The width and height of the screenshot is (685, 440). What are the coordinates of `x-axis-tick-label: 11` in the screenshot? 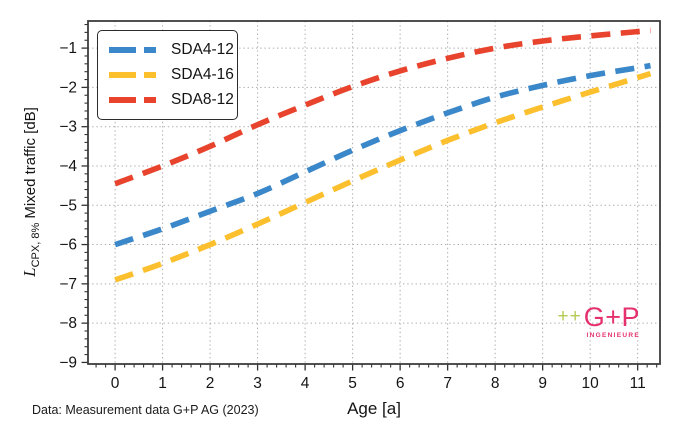 It's located at (638, 383).